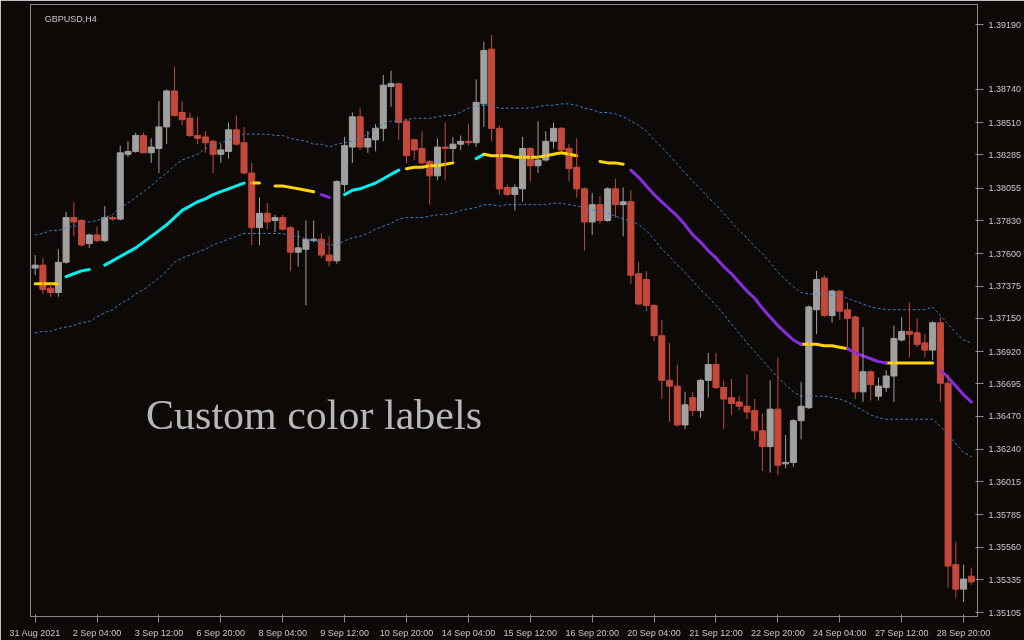 The image size is (1024, 640). Describe the element at coordinates (1005, 547) in the screenshot. I see `y-tick-label: 1.35560` at that location.